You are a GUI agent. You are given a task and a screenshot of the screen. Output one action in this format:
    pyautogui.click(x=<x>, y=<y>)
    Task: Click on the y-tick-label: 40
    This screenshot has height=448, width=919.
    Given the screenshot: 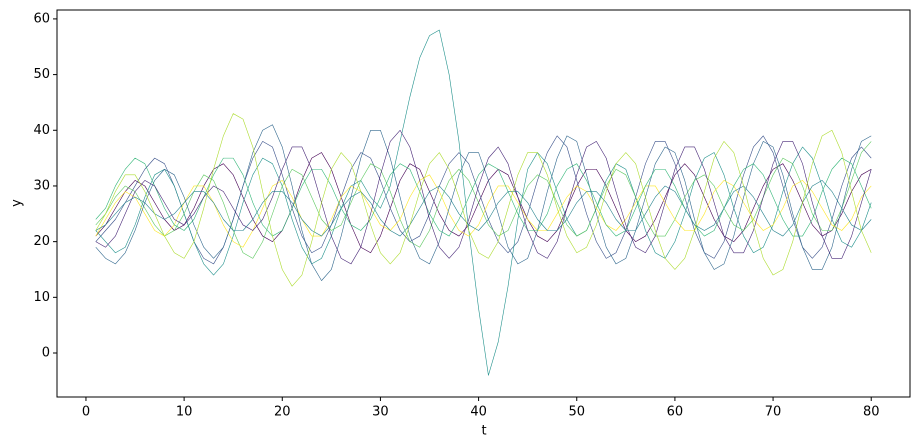 What is the action you would take?
    pyautogui.click(x=41, y=130)
    